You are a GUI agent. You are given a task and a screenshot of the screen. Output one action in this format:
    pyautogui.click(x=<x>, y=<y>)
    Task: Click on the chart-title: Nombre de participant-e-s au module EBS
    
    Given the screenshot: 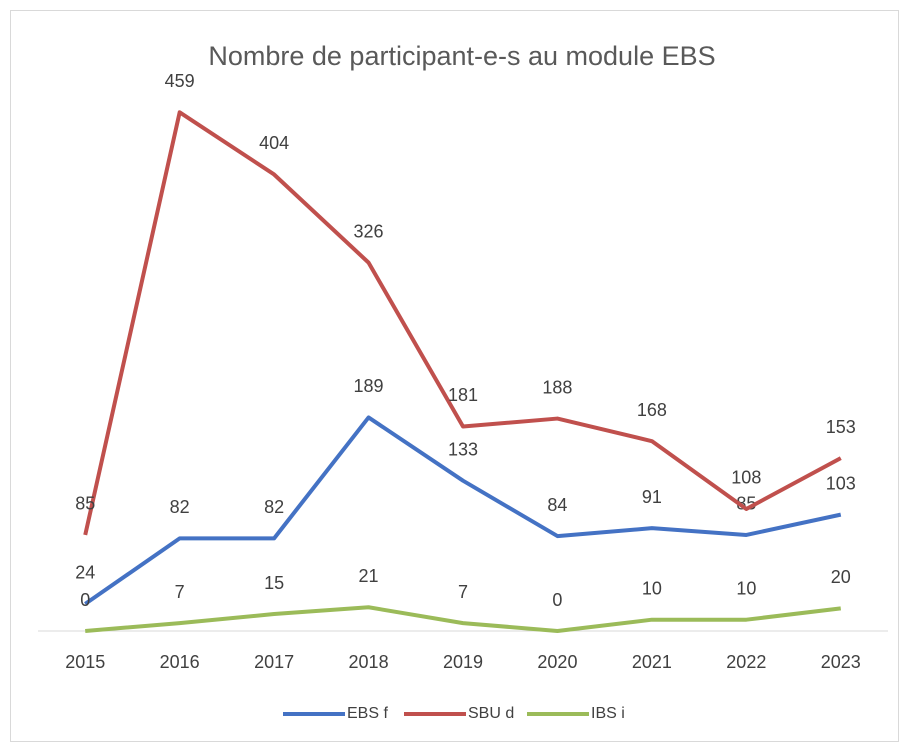 What is the action you would take?
    pyautogui.click(x=461, y=56)
    